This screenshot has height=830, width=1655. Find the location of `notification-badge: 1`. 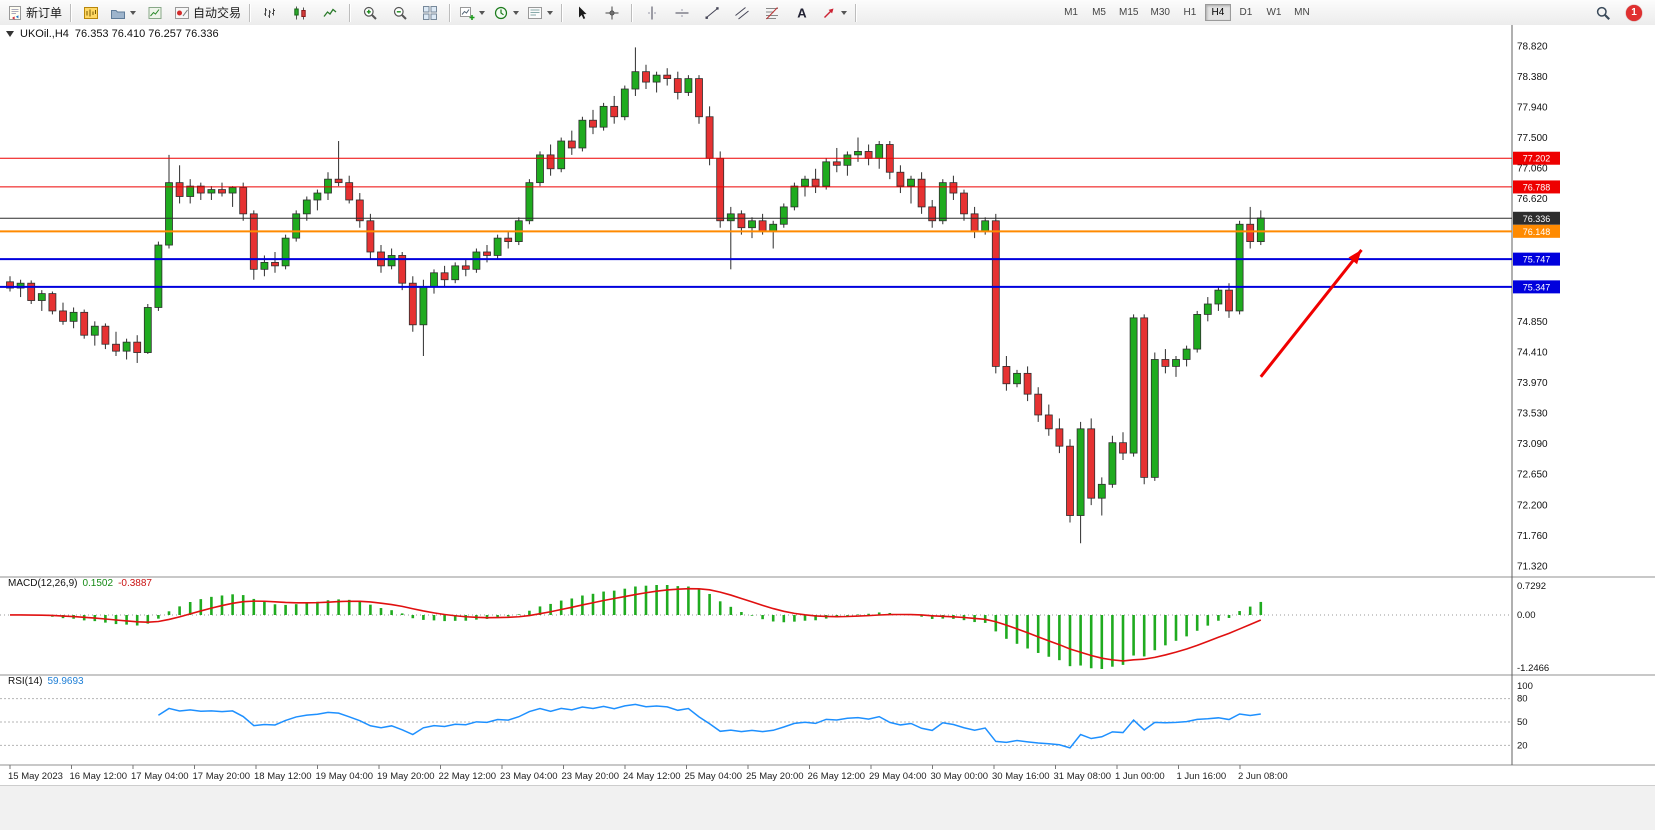

notification-badge: 1 is located at coordinates (1634, 12).